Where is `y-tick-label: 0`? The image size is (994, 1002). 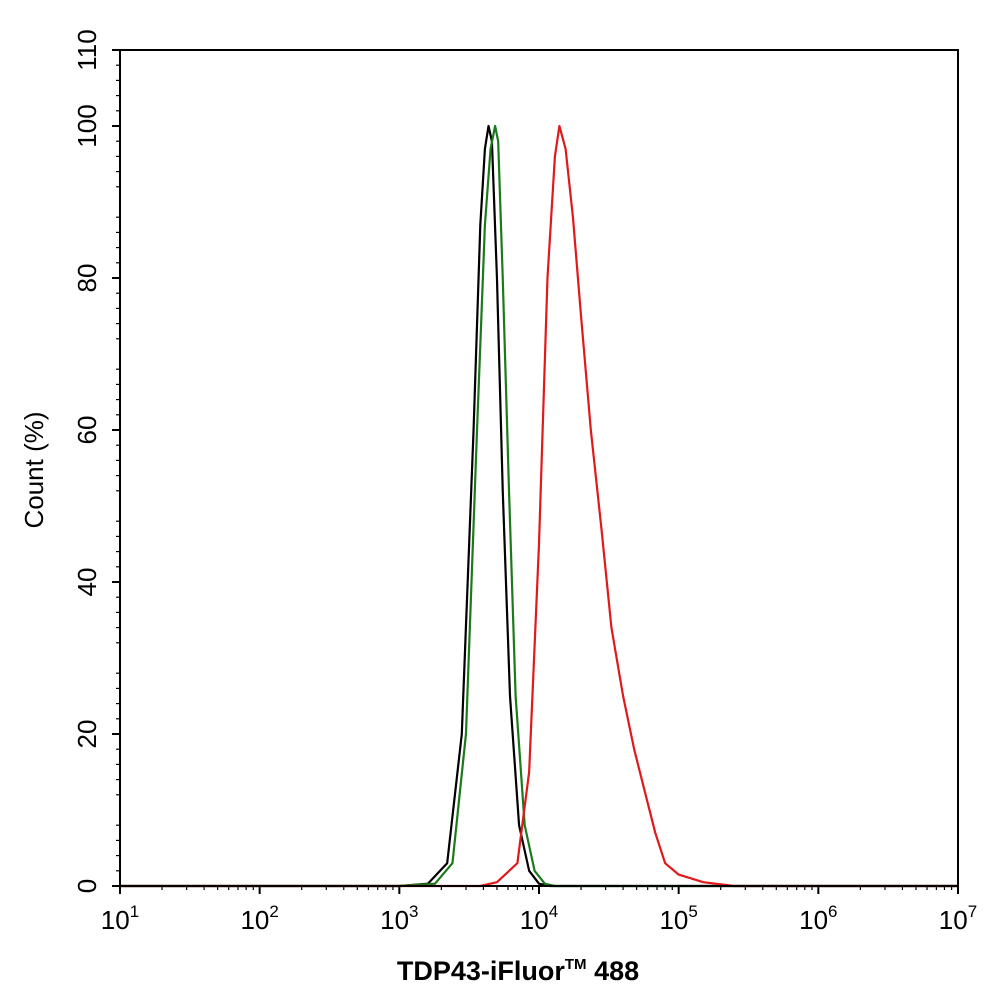 y-tick-label: 0 is located at coordinates (87, 886).